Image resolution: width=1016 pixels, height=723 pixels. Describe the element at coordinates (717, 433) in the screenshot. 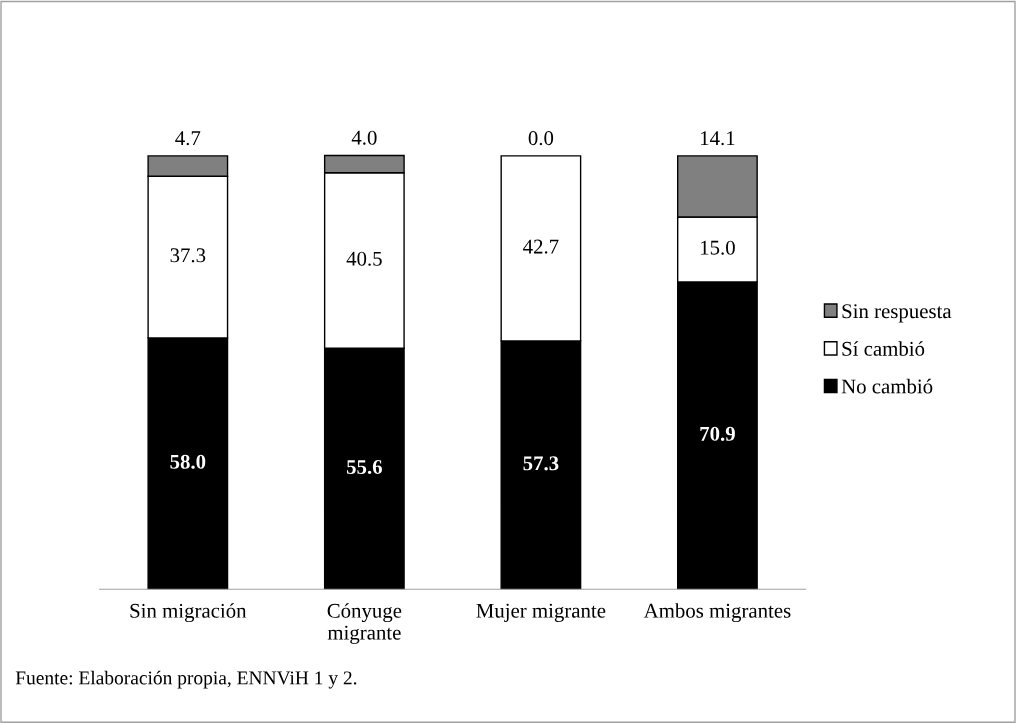

I see `data-label: 70.9` at that location.